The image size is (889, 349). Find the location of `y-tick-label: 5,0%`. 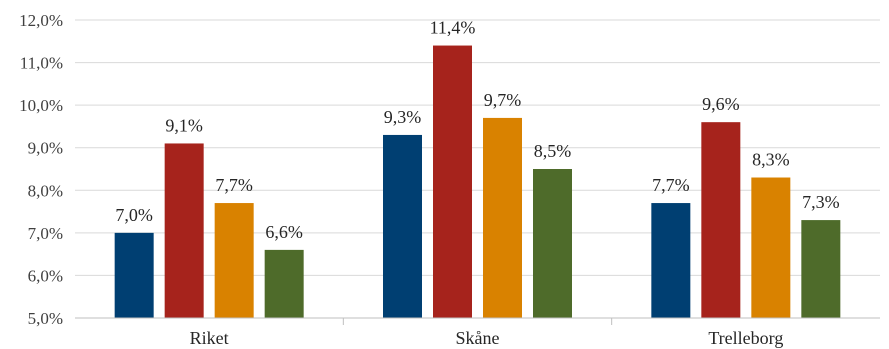

y-tick-label: 5,0% is located at coordinates (45, 318).